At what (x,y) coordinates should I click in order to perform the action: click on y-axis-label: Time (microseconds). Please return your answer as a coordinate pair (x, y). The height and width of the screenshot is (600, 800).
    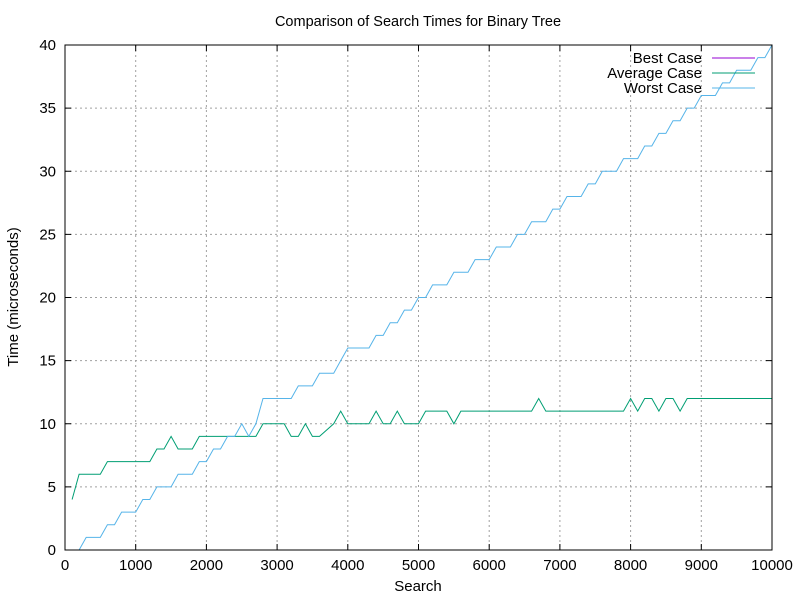
    Looking at the image, I should click on (13, 296).